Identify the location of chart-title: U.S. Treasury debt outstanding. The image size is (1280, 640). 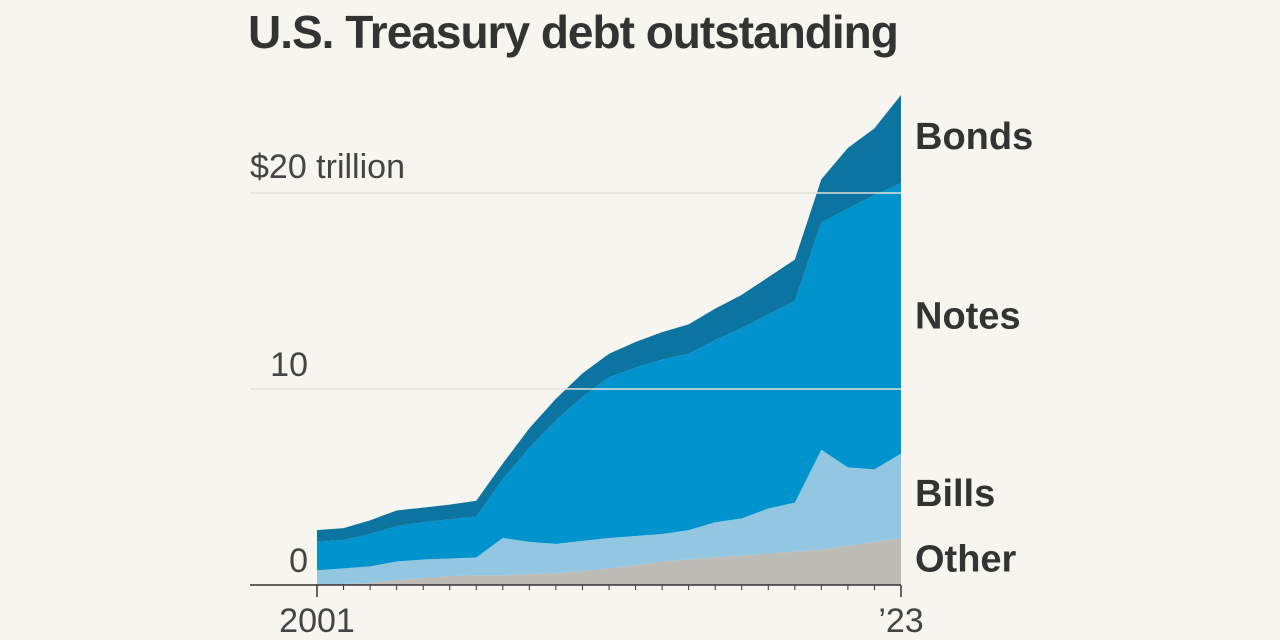
(573, 32).